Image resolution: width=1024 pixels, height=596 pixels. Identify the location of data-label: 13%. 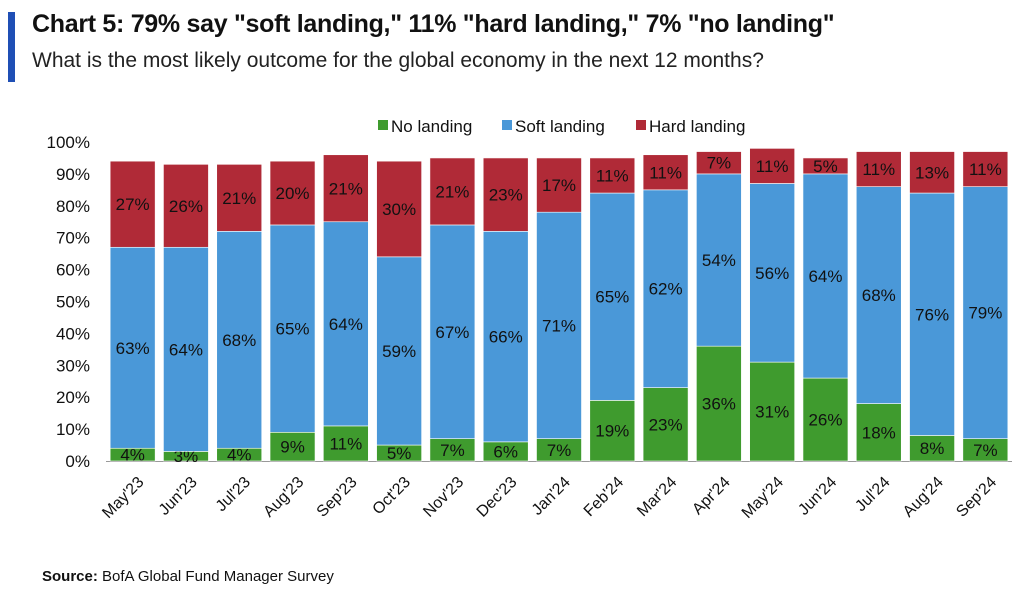
(932, 172).